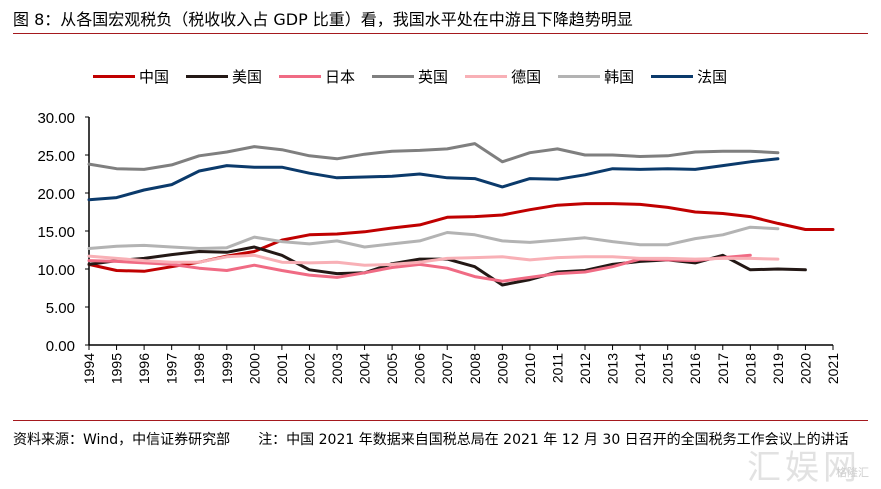 The height and width of the screenshot is (489, 881). I want to click on y-tick-label: 15.00, so click(56, 232).